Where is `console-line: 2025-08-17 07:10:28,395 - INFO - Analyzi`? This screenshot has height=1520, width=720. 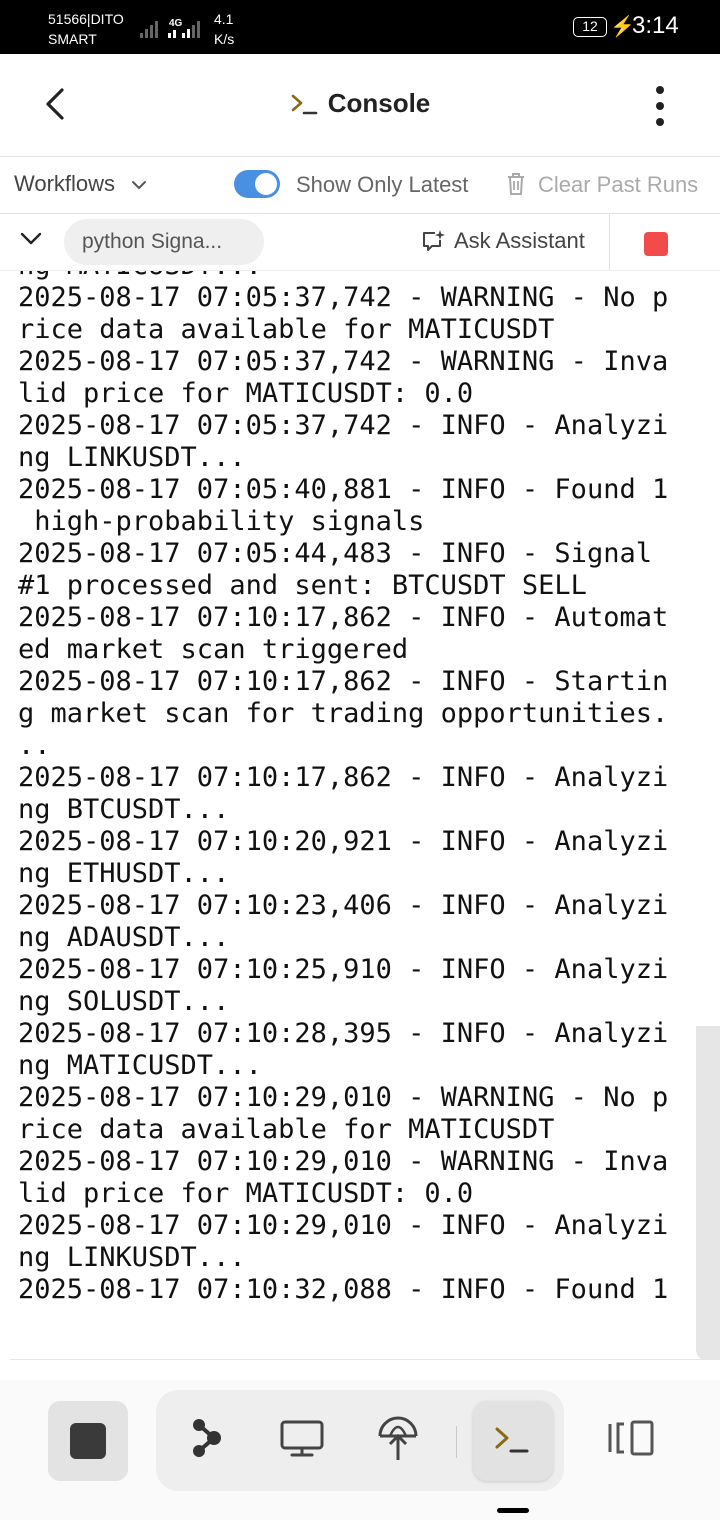
console-line: 2025-08-17 07:10:28,395 - INFO - Analyzi is located at coordinates (343, 1033).